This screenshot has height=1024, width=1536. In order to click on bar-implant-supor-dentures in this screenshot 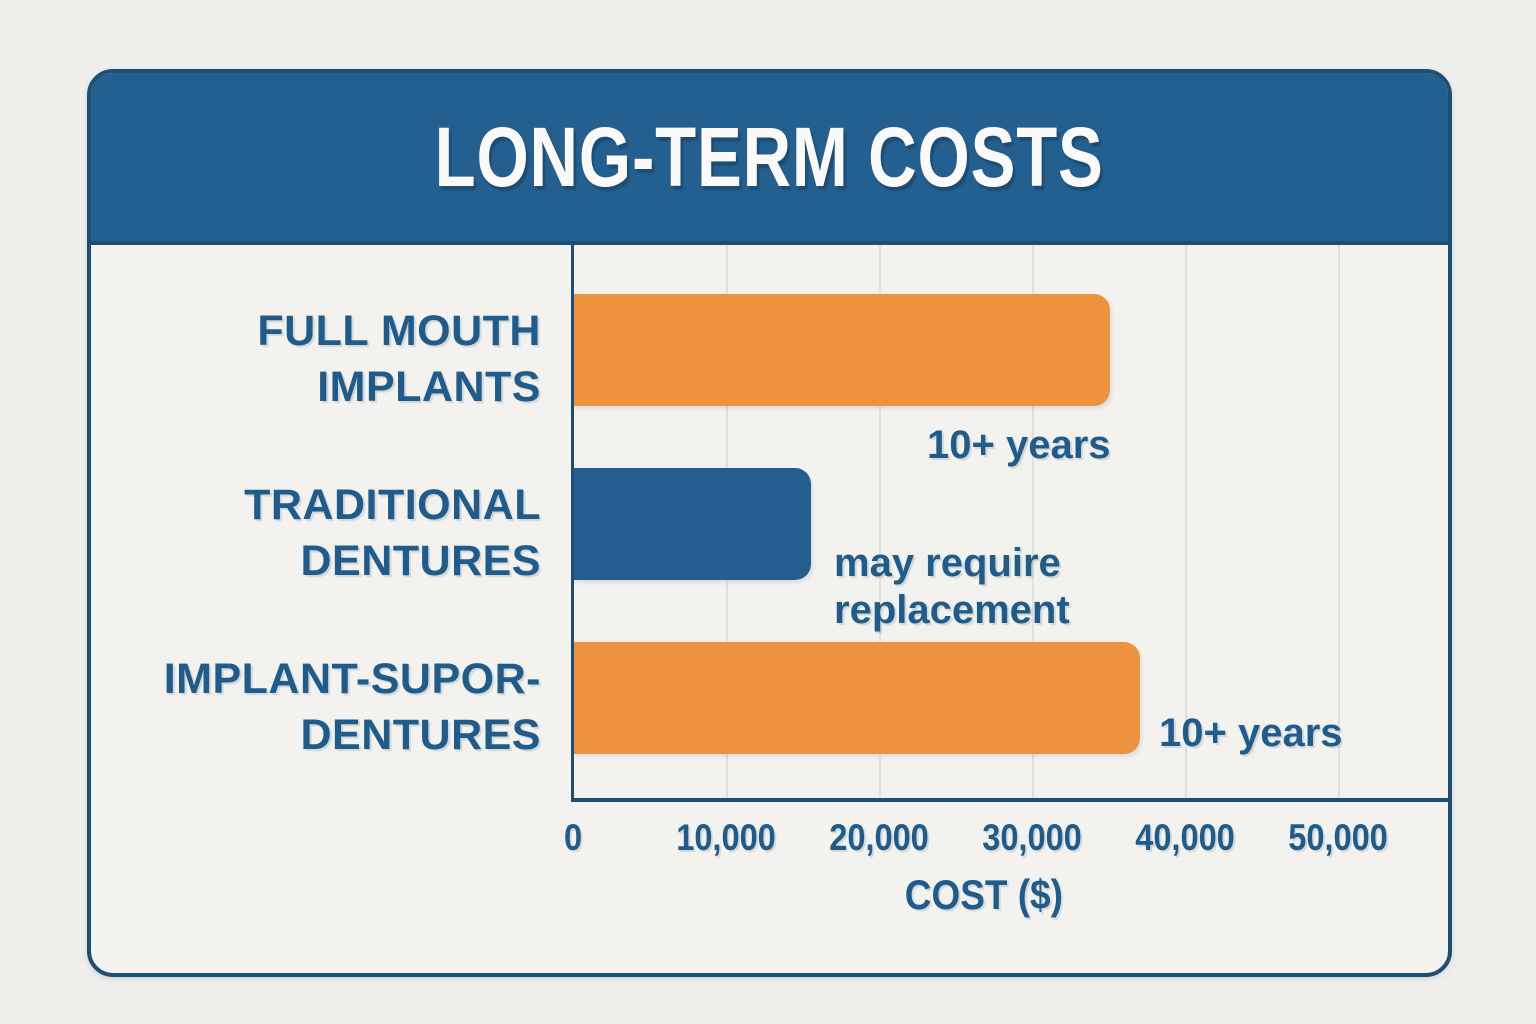, I will do `click(857, 698)`.